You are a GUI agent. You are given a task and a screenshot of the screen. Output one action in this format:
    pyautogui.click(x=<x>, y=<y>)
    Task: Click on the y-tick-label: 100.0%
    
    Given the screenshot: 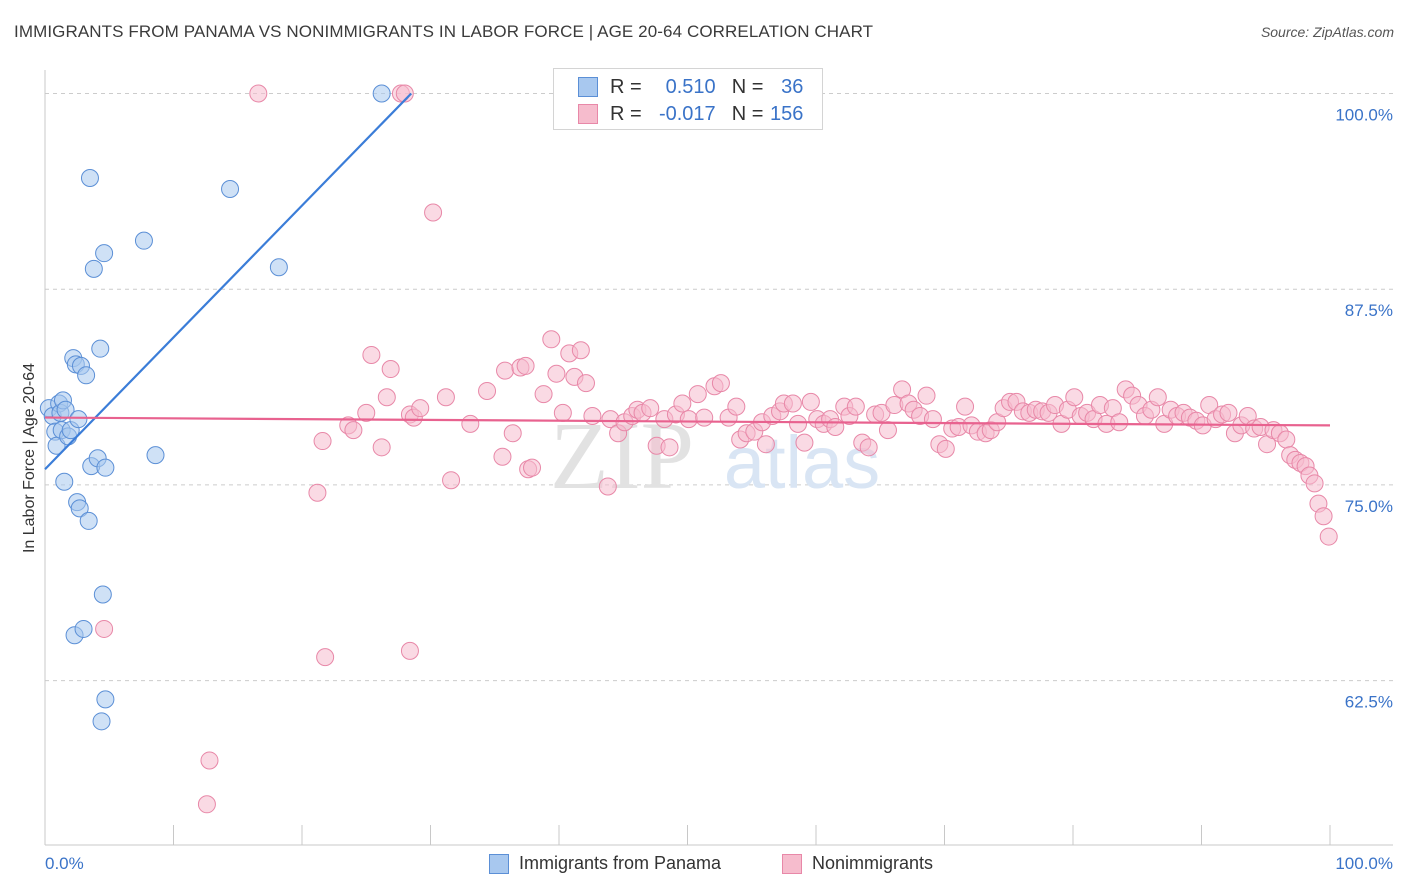 What is the action you would take?
    pyautogui.click(x=1364, y=114)
    